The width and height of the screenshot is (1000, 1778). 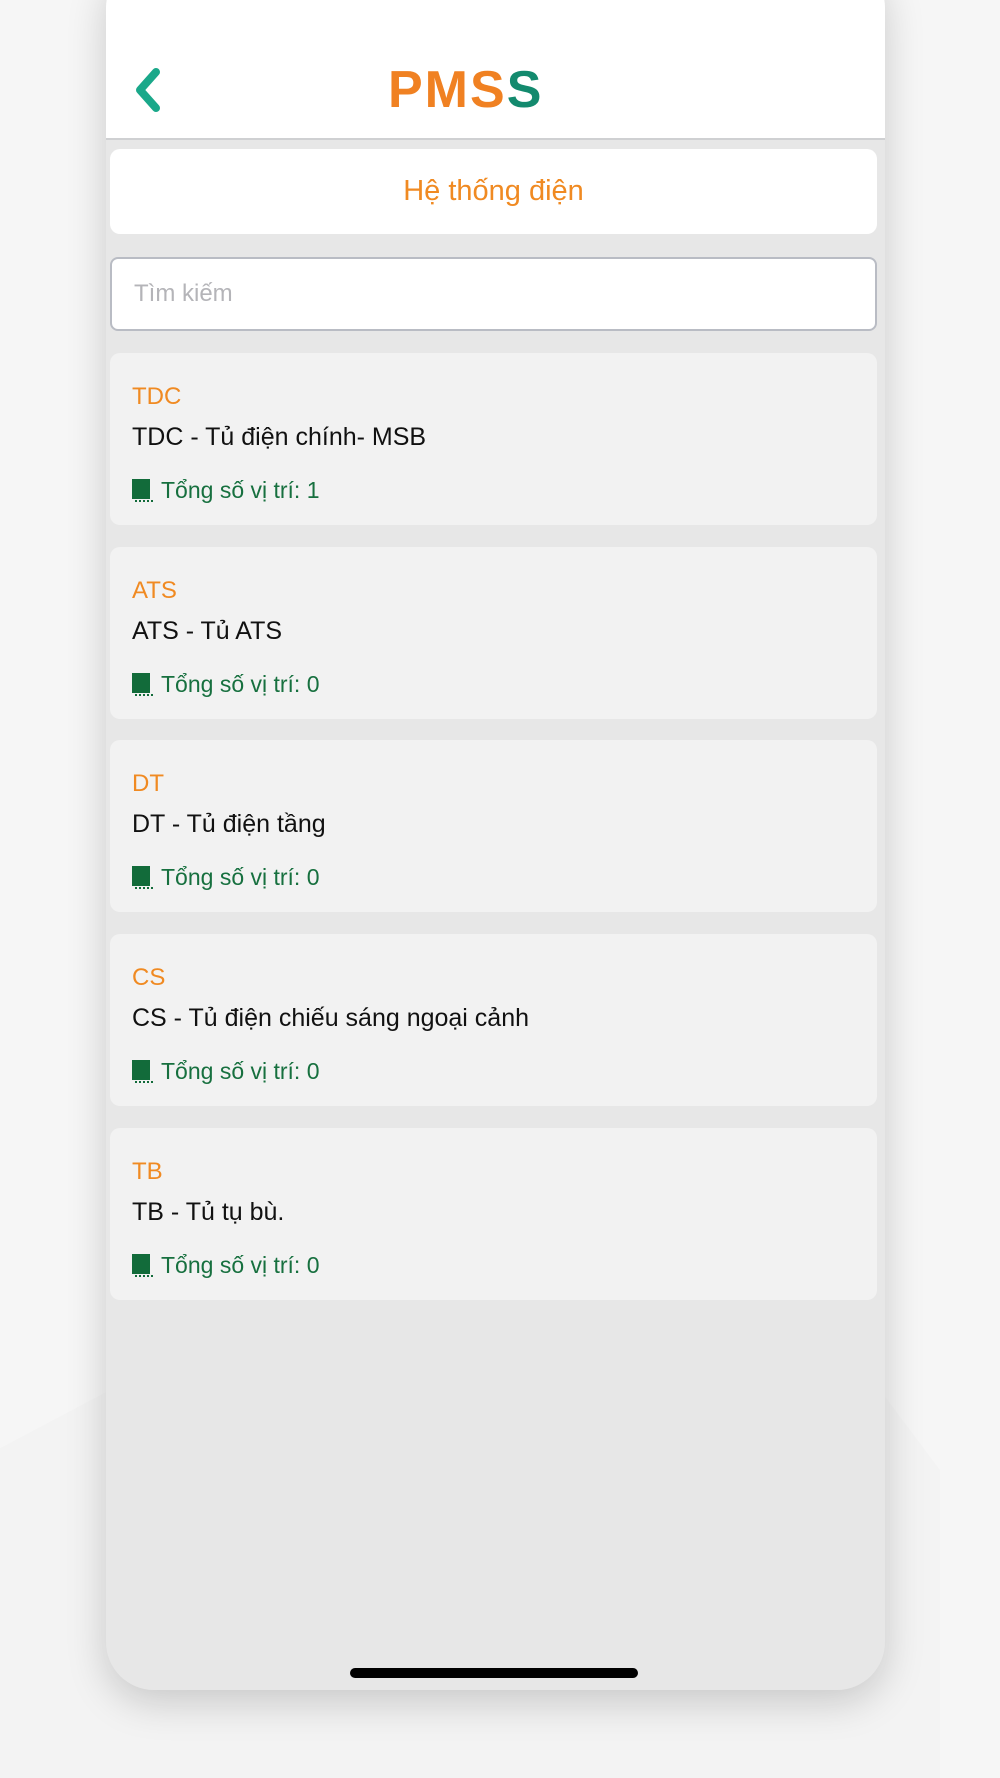 What do you see at coordinates (149, 977) in the screenshot?
I see `item-code: CS` at bounding box center [149, 977].